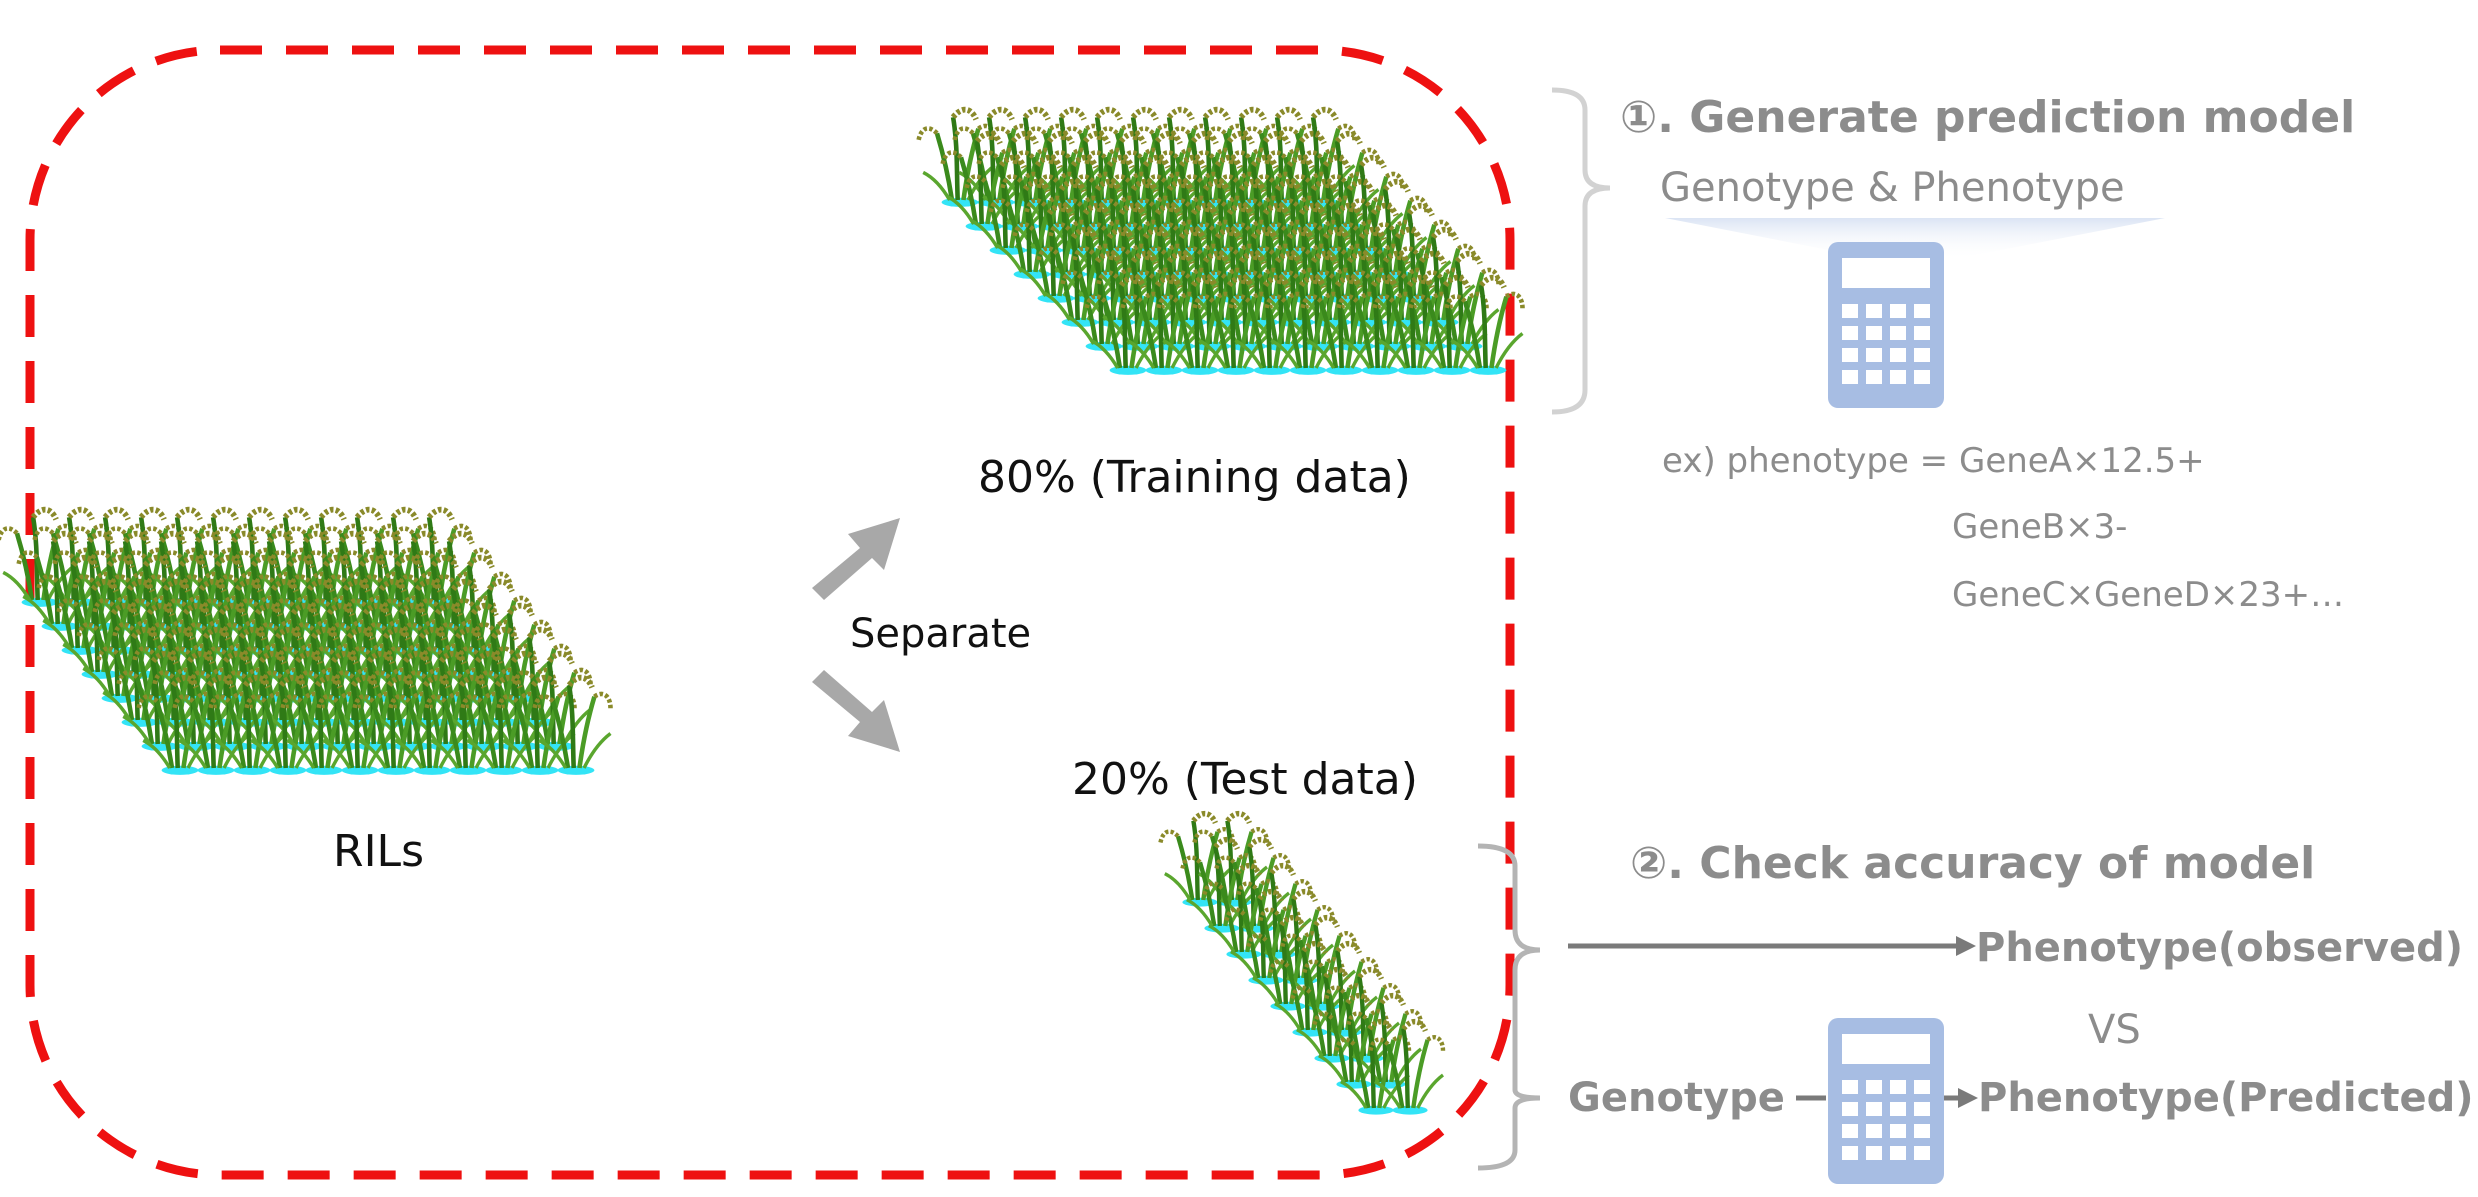  What do you see at coordinates (1581, 251) in the screenshot?
I see `brace-step1` at bounding box center [1581, 251].